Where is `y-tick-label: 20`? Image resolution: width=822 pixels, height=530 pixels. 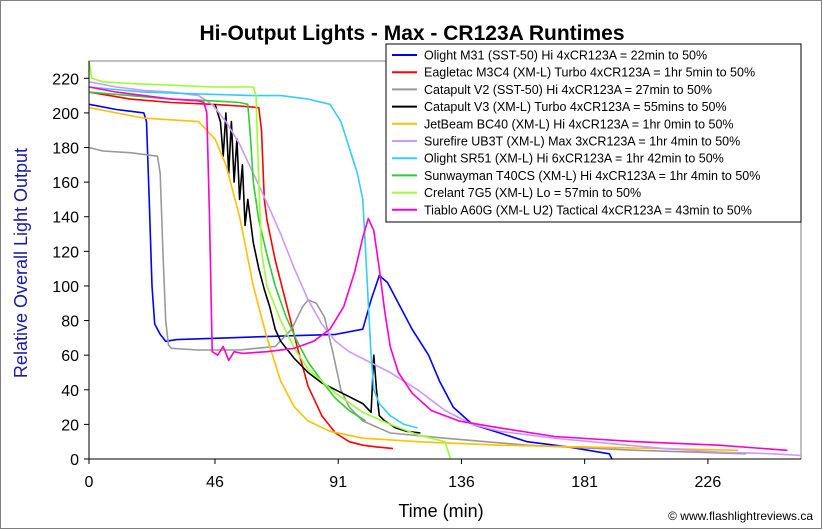
y-tick-label: 20 is located at coordinates (70, 425).